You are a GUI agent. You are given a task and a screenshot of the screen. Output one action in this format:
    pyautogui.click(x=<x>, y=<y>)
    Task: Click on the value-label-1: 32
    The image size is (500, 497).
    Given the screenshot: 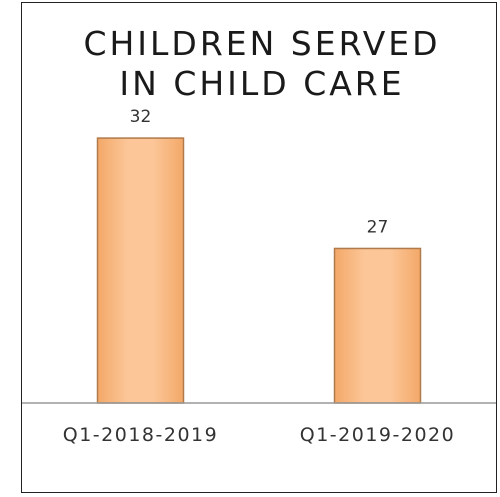 What is the action you would take?
    pyautogui.click(x=141, y=117)
    